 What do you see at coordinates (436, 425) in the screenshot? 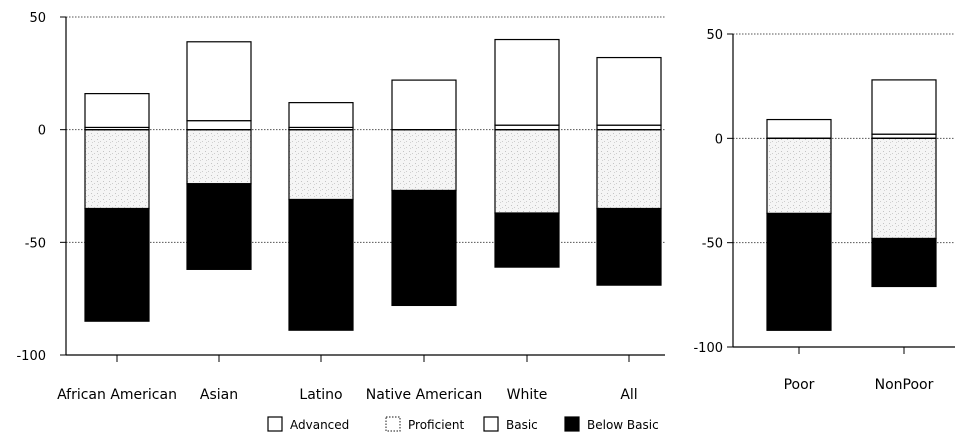
I see `legend-label: Proficient` at bounding box center [436, 425].